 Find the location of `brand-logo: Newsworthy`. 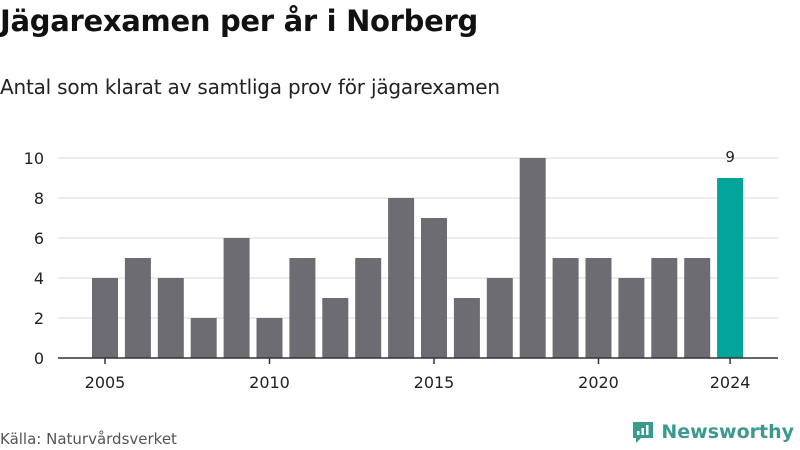

brand-logo: Newsworthy is located at coordinates (712, 432).